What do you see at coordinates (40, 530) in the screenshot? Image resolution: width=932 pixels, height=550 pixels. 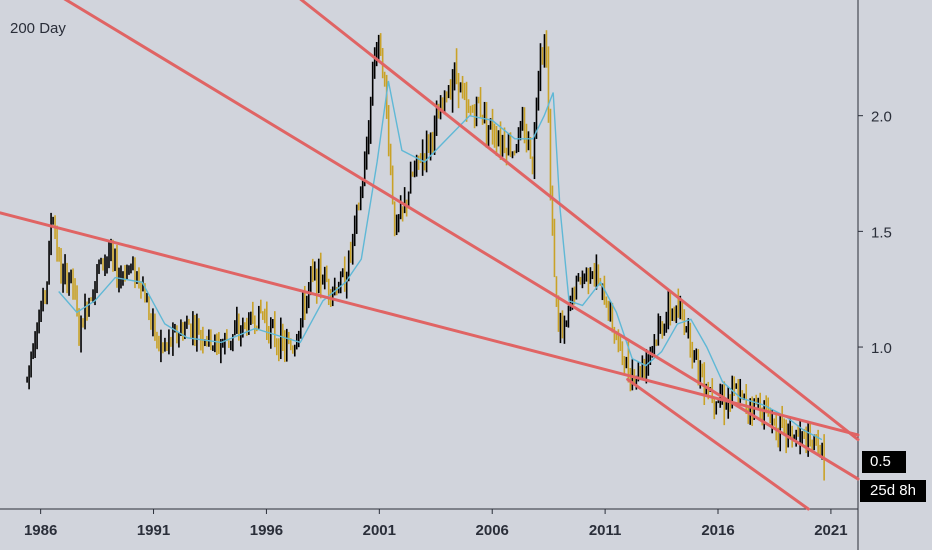 I see `x-tick-label: 1986` at bounding box center [40, 530].